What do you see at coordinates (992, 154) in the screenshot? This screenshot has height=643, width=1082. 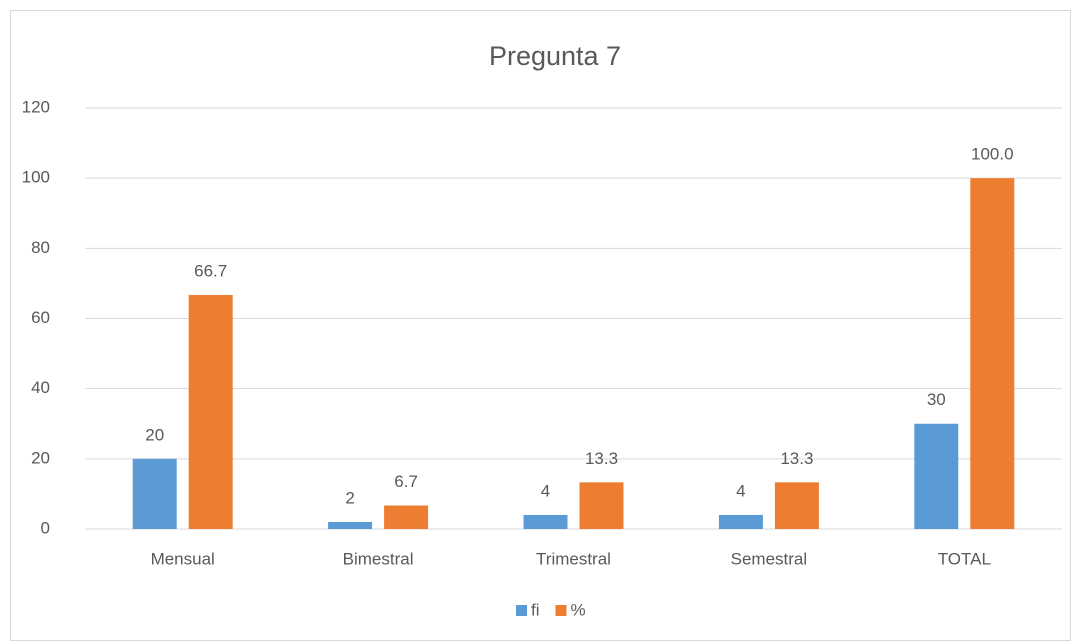 I see `data-label: 100.0` at bounding box center [992, 154].